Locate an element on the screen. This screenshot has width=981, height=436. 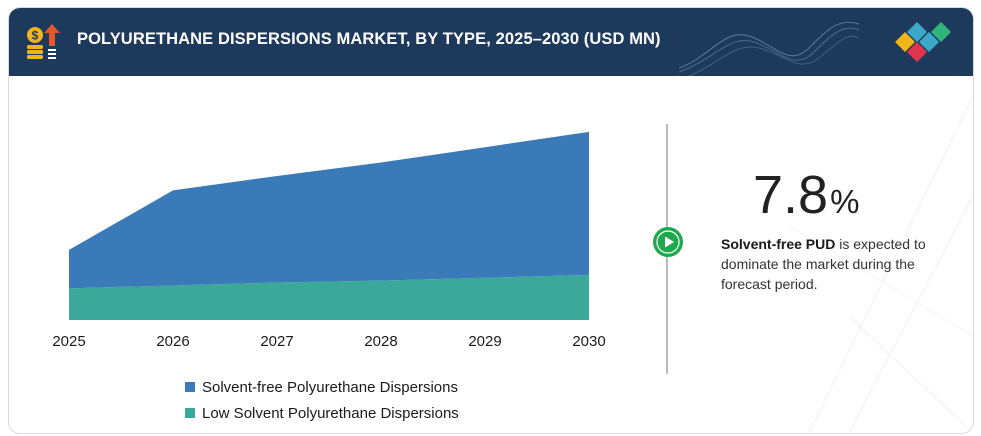
highlight-lead: Solvent-free PUD is located at coordinates (778, 244).